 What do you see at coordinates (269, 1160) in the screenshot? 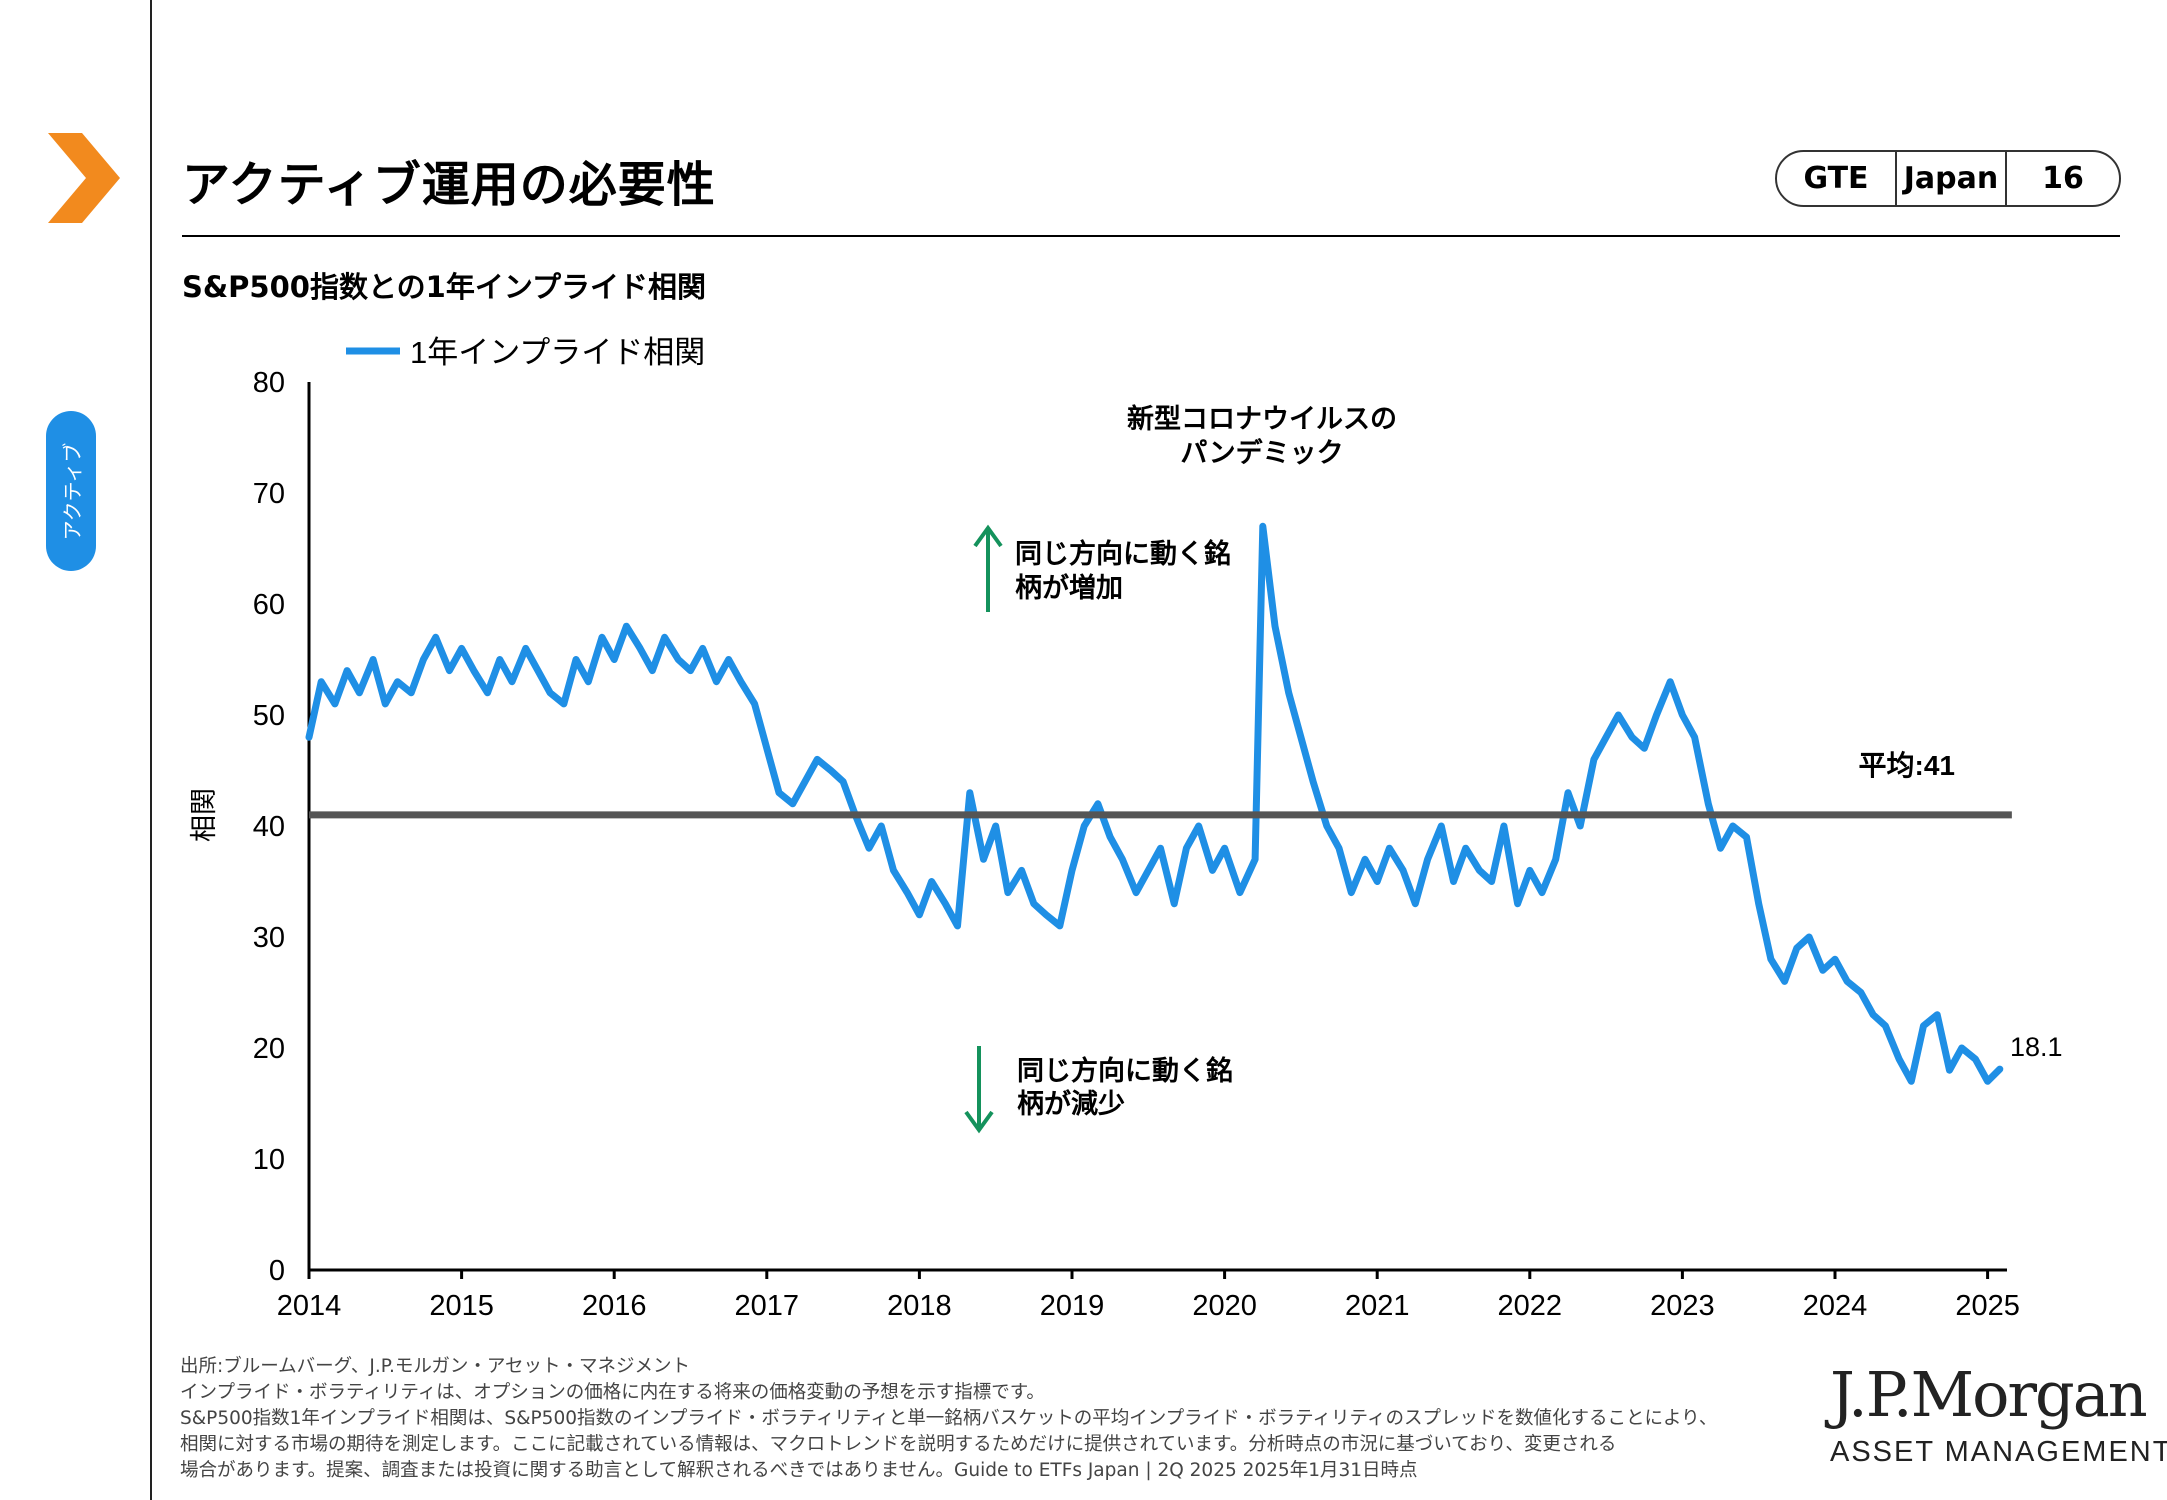
I see `y-tick-label: 10` at bounding box center [269, 1160].